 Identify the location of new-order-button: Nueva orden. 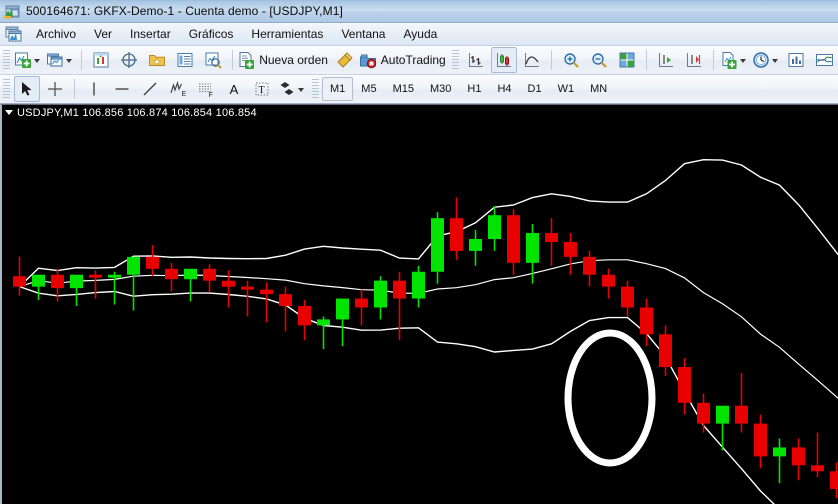
(284, 60).